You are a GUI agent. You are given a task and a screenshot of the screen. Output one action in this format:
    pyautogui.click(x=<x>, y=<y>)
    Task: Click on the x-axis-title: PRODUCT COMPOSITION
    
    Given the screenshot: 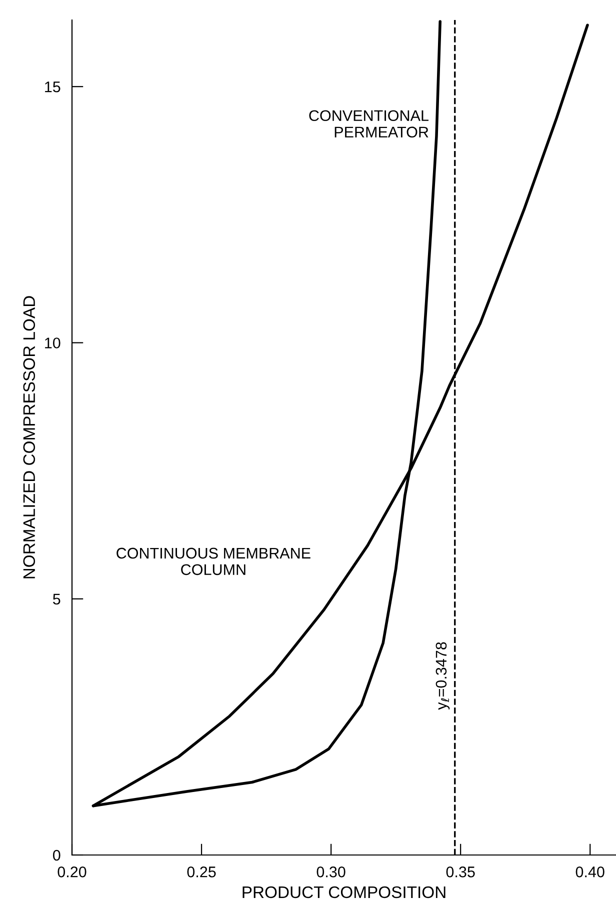 What is the action you would take?
    pyautogui.click(x=344, y=892)
    